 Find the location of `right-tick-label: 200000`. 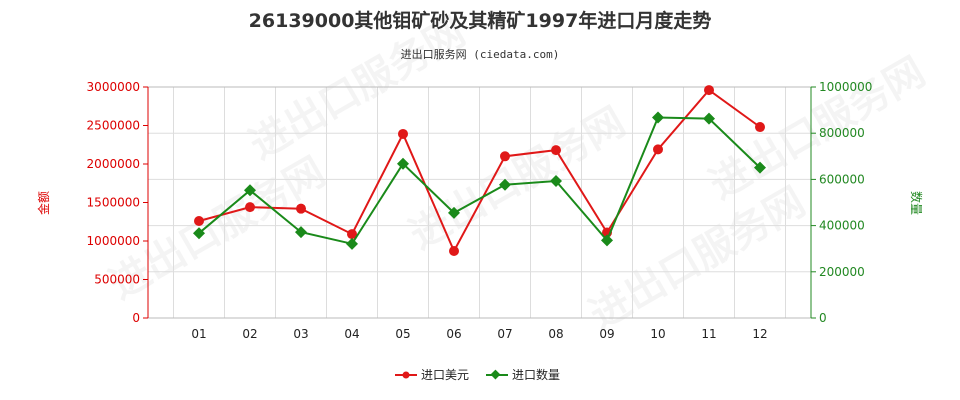

right-tick-label: 200000 is located at coordinates (842, 272).